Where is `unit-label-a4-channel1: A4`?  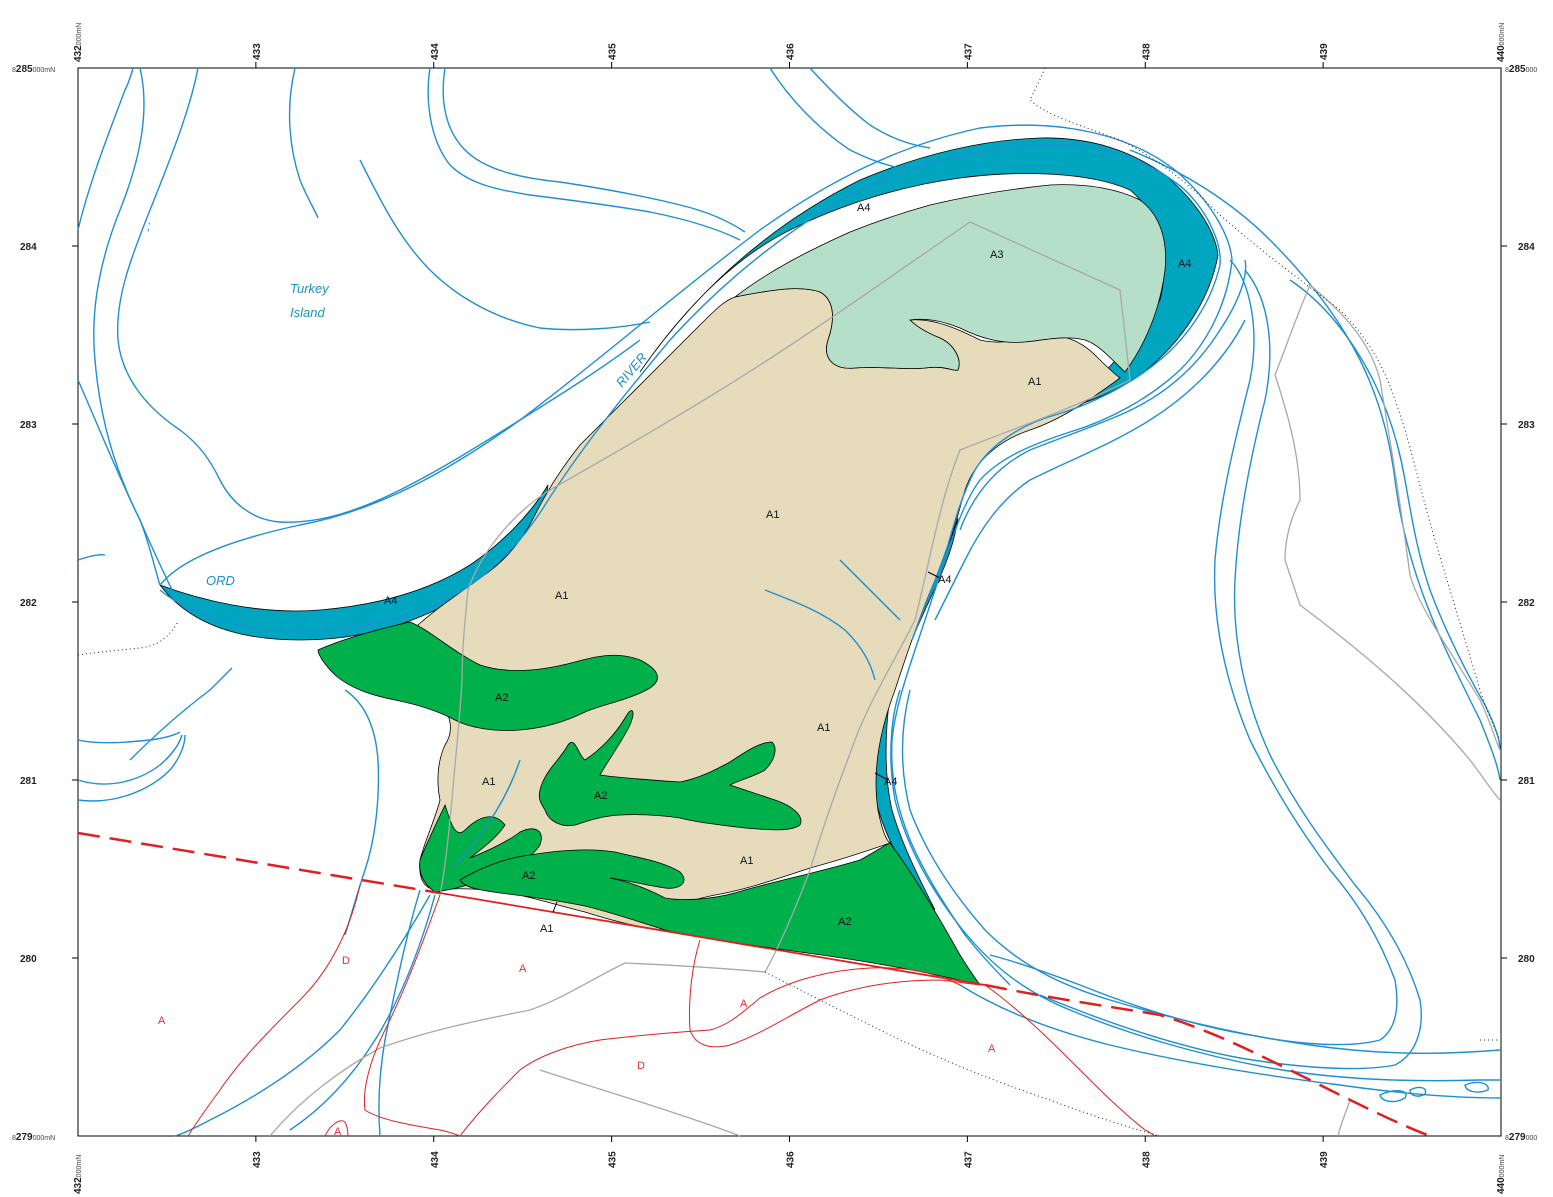 unit-label-a4-channel1: A4 is located at coordinates (944, 580).